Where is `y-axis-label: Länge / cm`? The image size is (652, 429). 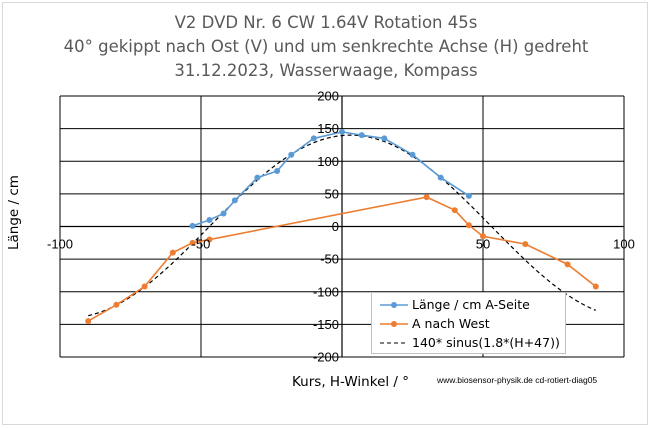 y-axis-label: Länge / cm is located at coordinates (14, 212).